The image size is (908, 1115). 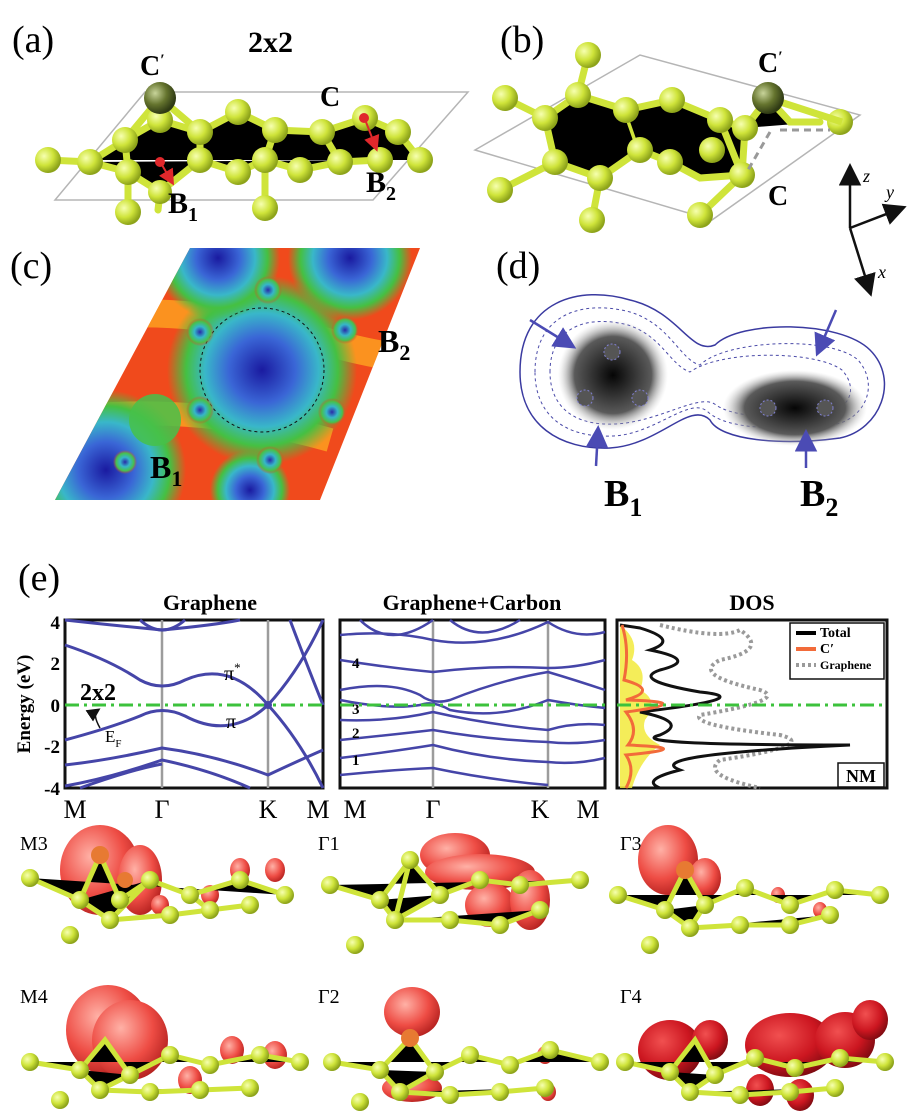 I want to click on panel-c-letter: (c), so click(x=31, y=266).